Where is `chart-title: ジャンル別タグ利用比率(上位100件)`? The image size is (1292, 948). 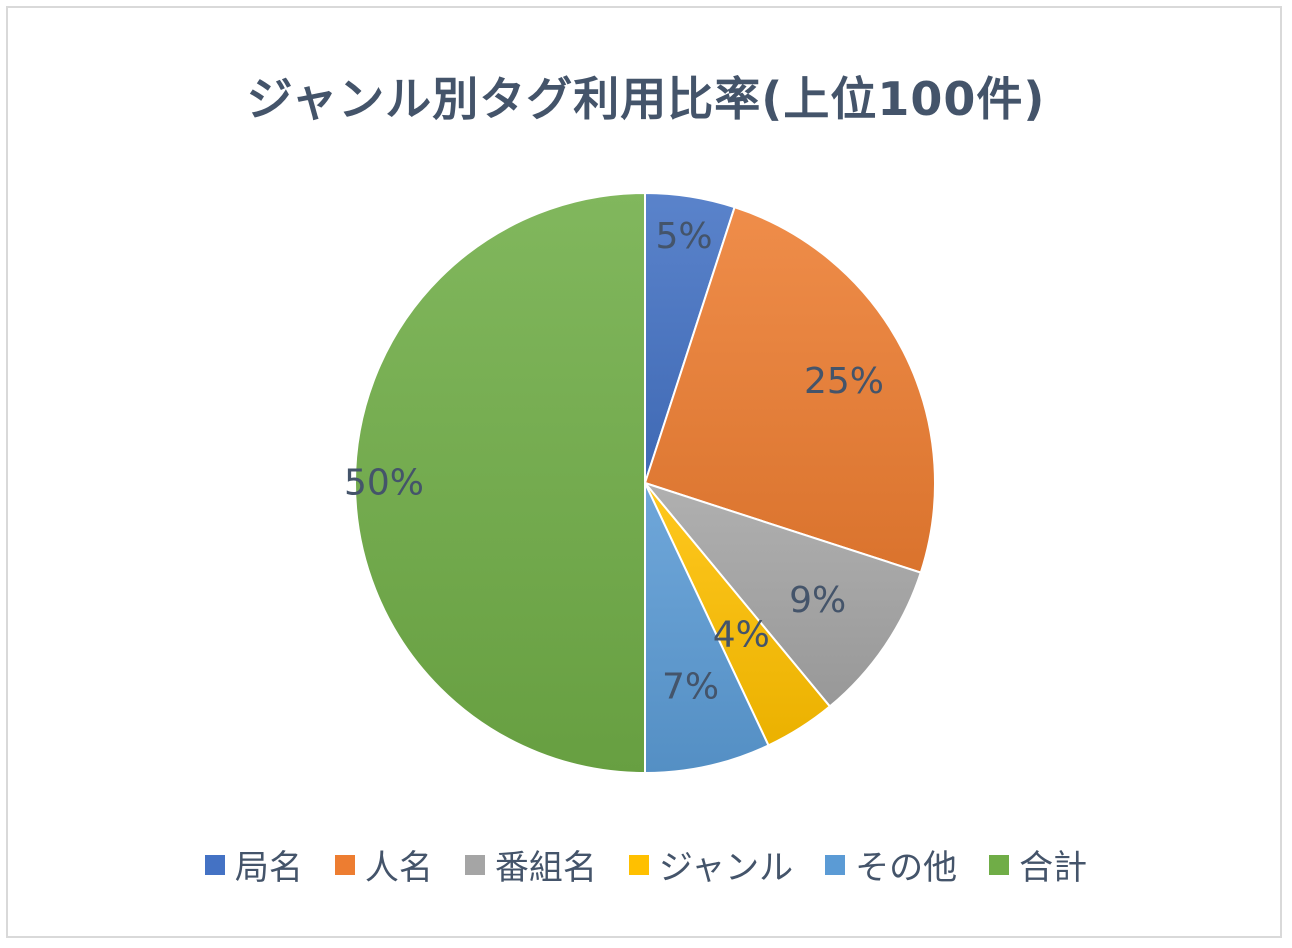
chart-title: ジャンル別タグ利用比率(上位100件) is located at coordinates (646, 99).